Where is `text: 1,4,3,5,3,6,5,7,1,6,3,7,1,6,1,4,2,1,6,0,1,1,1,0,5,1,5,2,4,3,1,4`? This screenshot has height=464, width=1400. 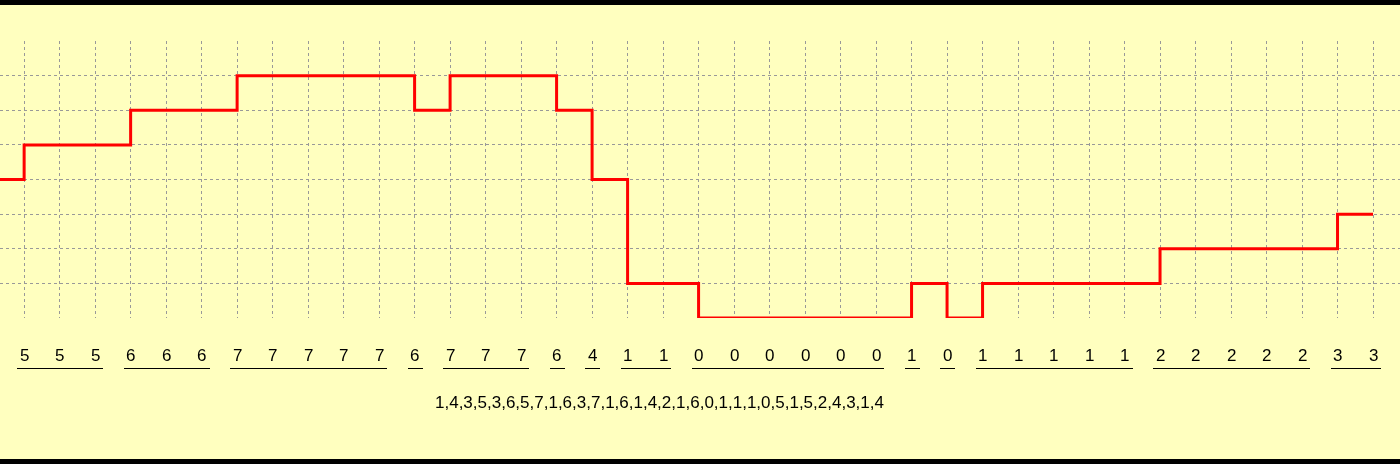
text: 1,4,3,5,3,6,5,7,1,6,3,7,1,6,1,4,2,1,6,0,1,1,1,0,5,1,5,2,4,3,1,4 is located at coordinates (659, 402).